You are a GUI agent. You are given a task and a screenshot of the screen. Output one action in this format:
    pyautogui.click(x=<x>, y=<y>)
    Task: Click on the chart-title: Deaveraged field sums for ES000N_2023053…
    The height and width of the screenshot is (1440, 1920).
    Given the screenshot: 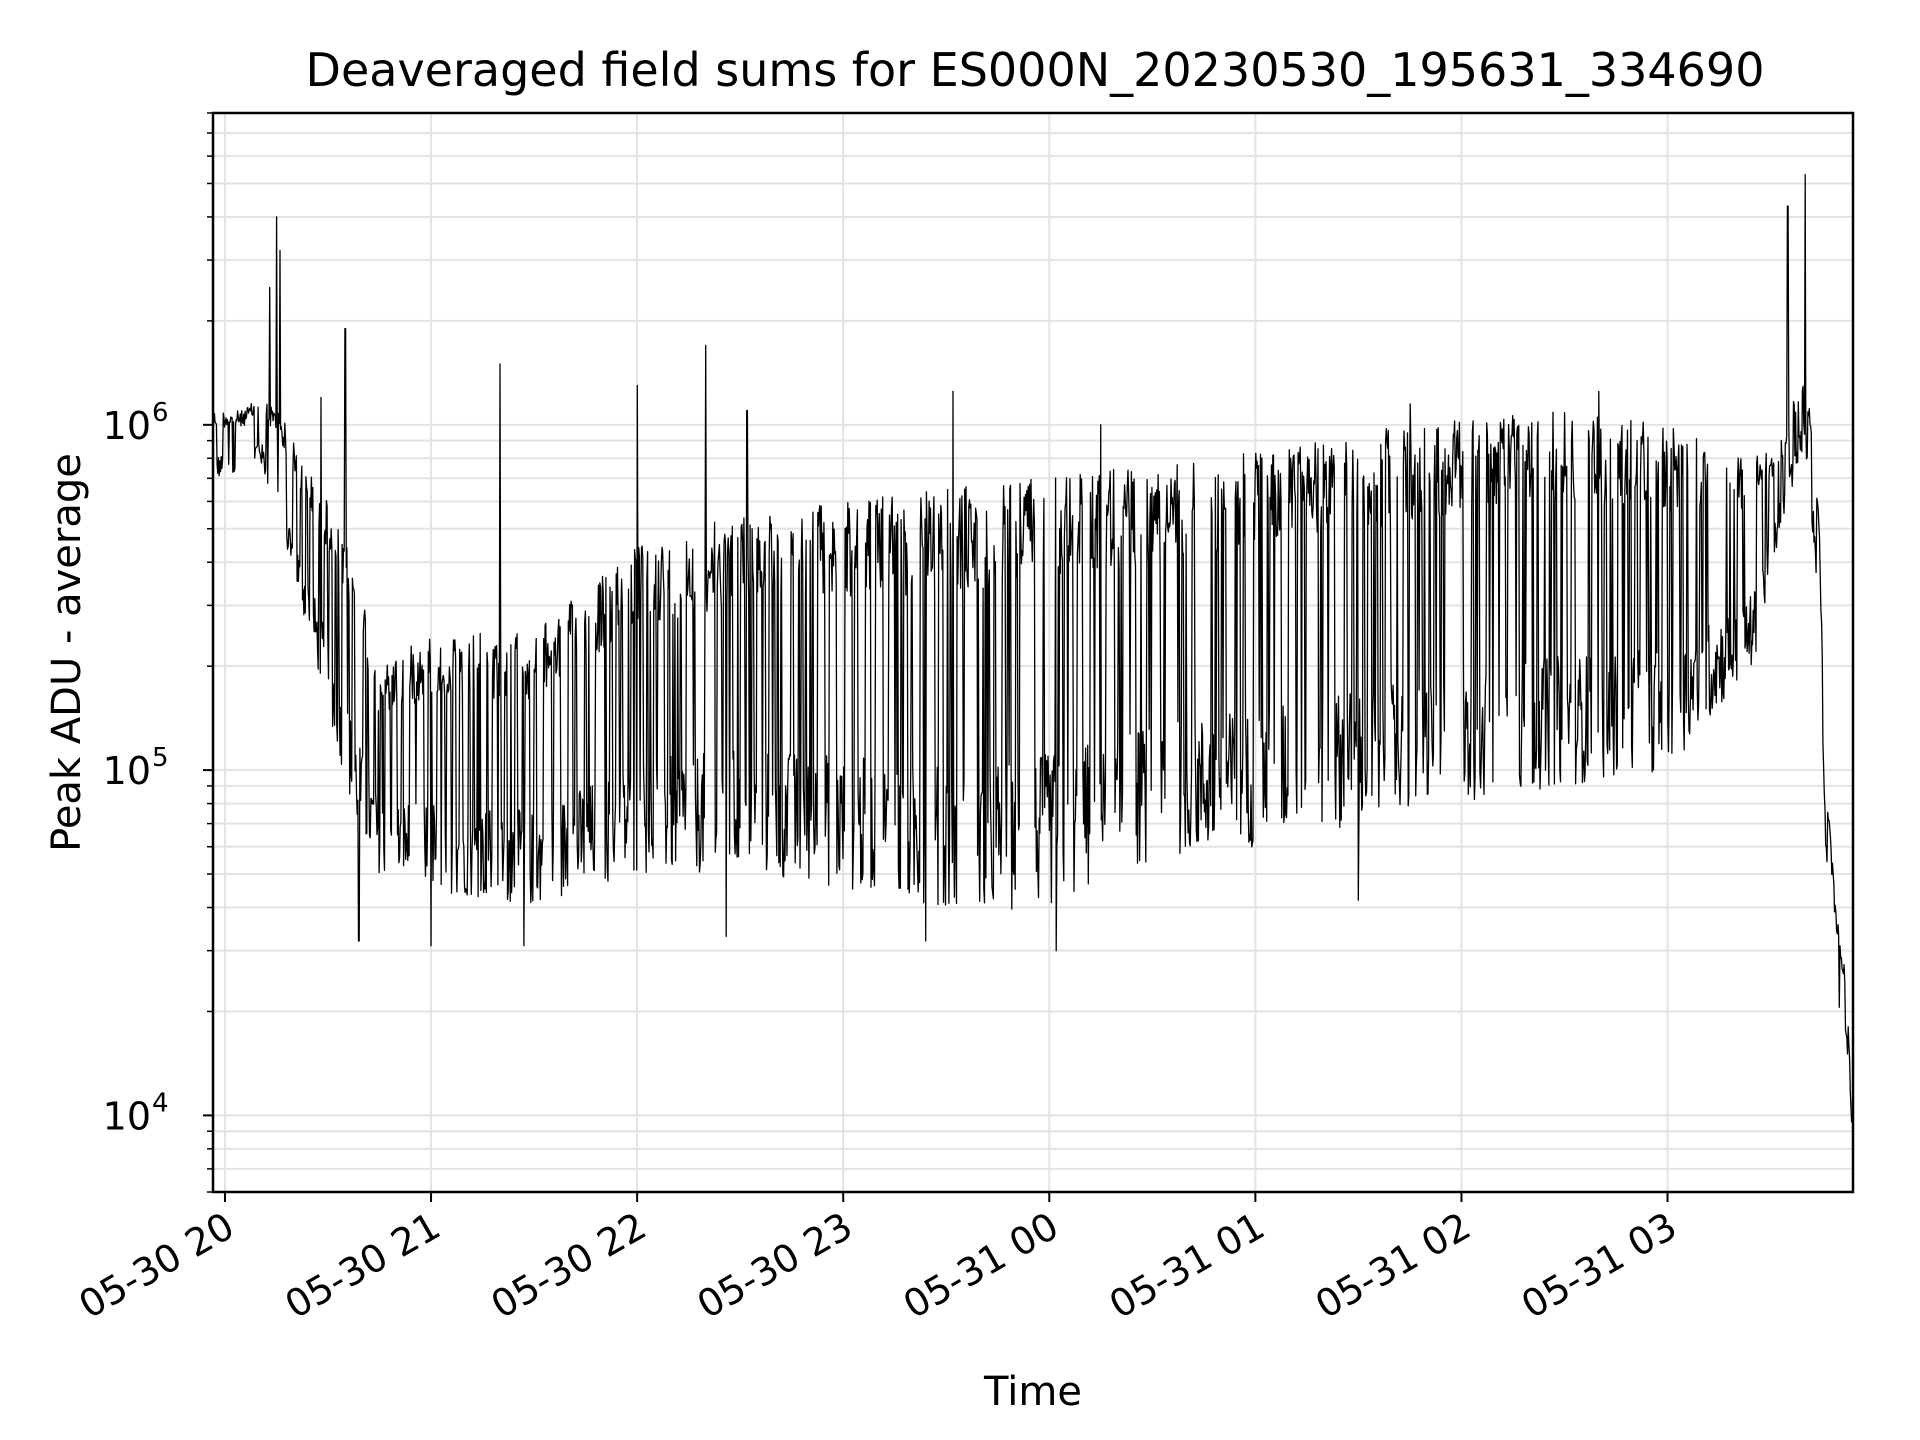 What is the action you would take?
    pyautogui.click(x=1035, y=70)
    